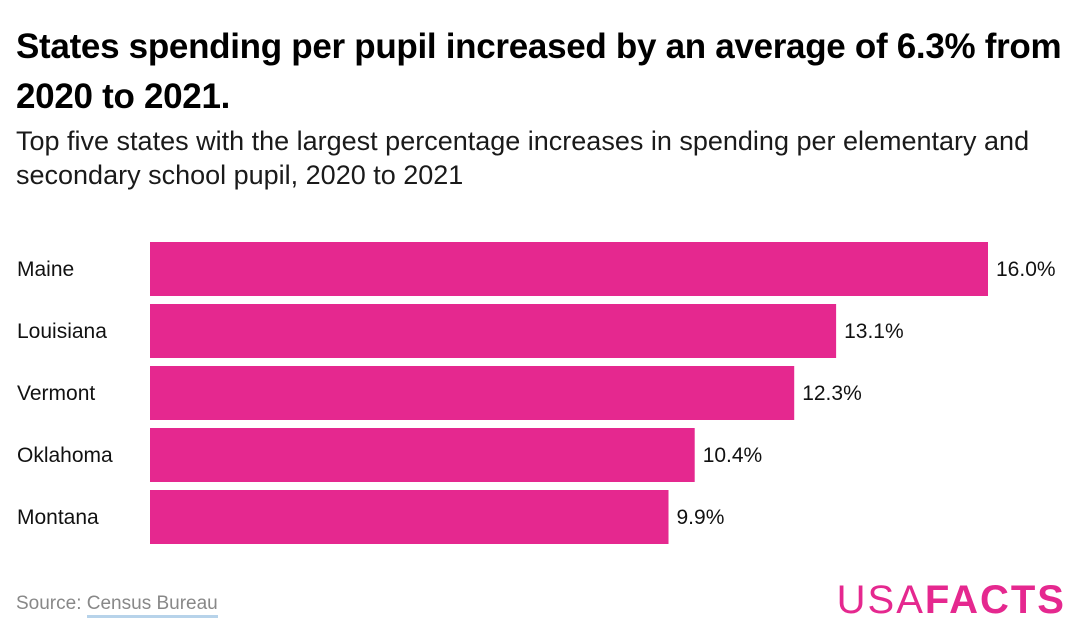 The width and height of the screenshot is (1080, 636). What do you see at coordinates (880, 600) in the screenshot?
I see `logo-usa: USA` at bounding box center [880, 600].